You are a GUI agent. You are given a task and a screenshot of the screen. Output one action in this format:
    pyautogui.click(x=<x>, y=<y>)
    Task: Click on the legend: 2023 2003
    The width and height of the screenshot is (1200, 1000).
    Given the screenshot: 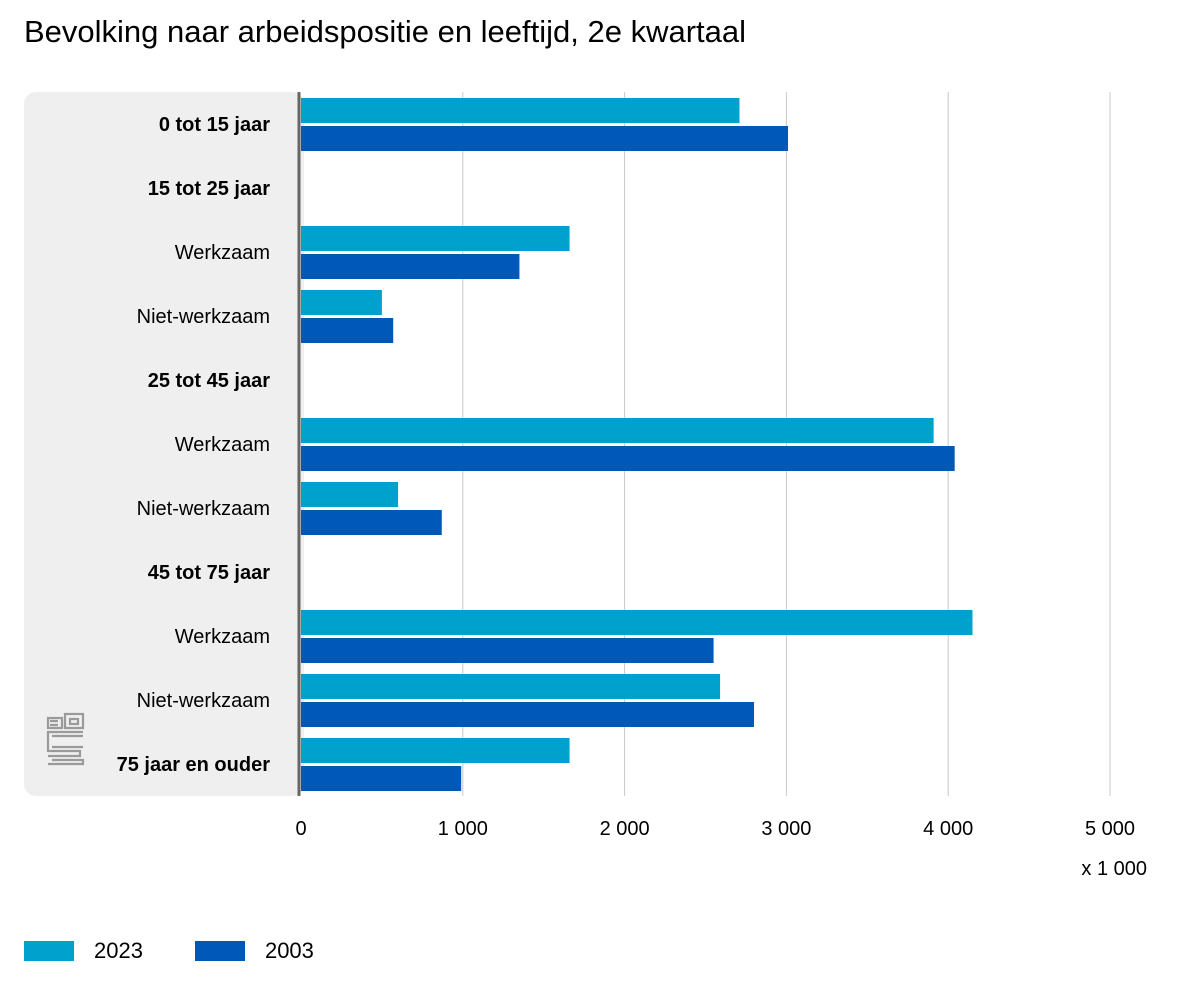 What is the action you would take?
    pyautogui.click(x=169, y=951)
    